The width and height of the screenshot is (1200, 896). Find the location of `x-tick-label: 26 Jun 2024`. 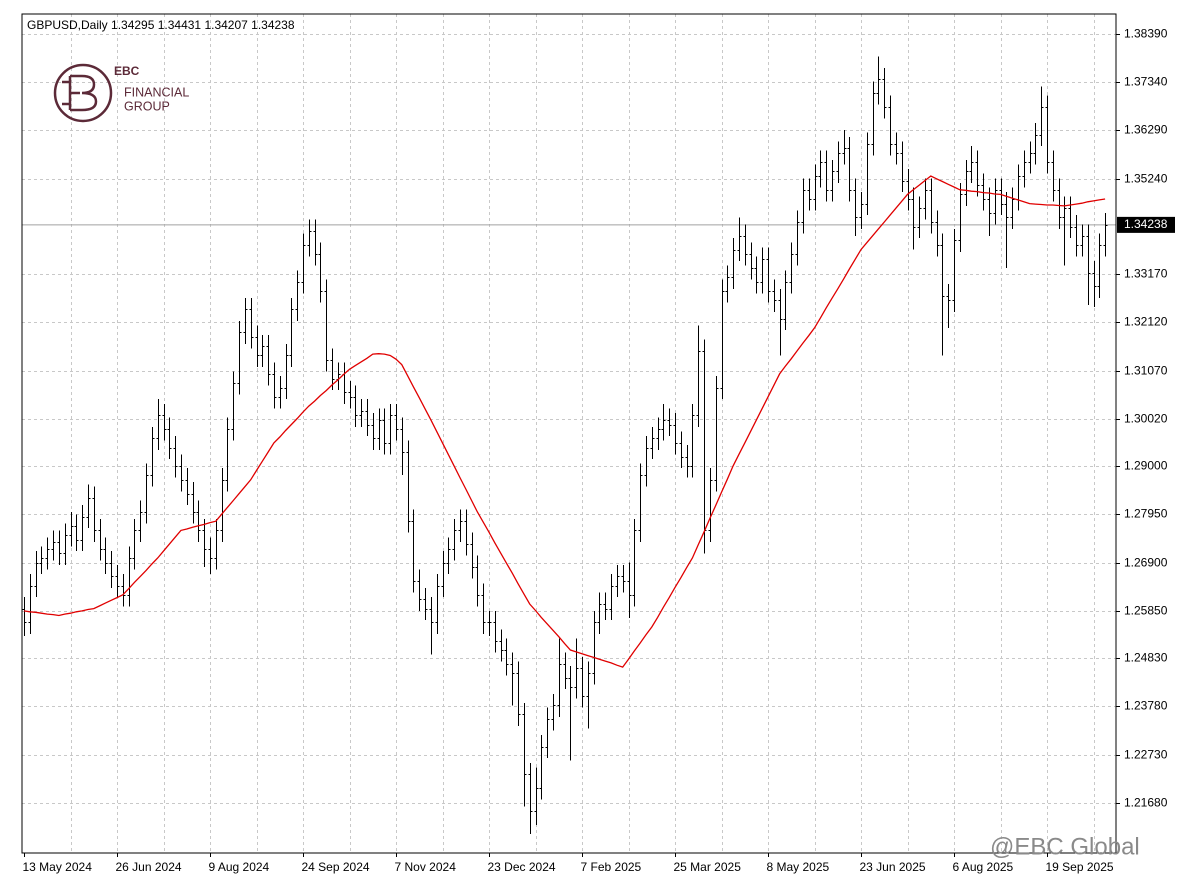

x-tick-label: 26 Jun 2024 is located at coordinates (149, 867).